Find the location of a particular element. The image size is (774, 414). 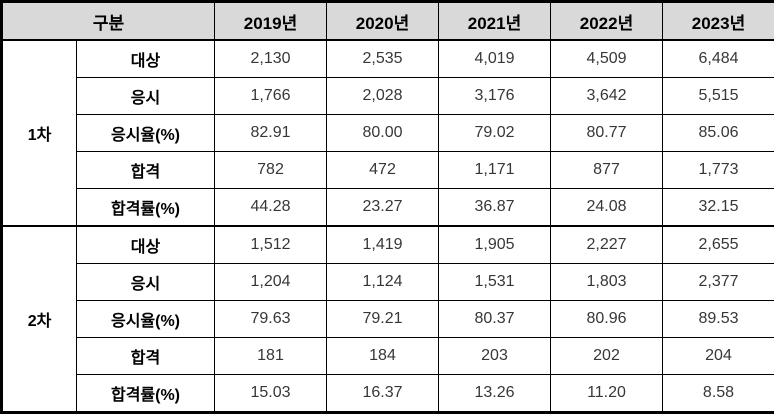

header-year-2023: 2023년 is located at coordinates (718, 21).